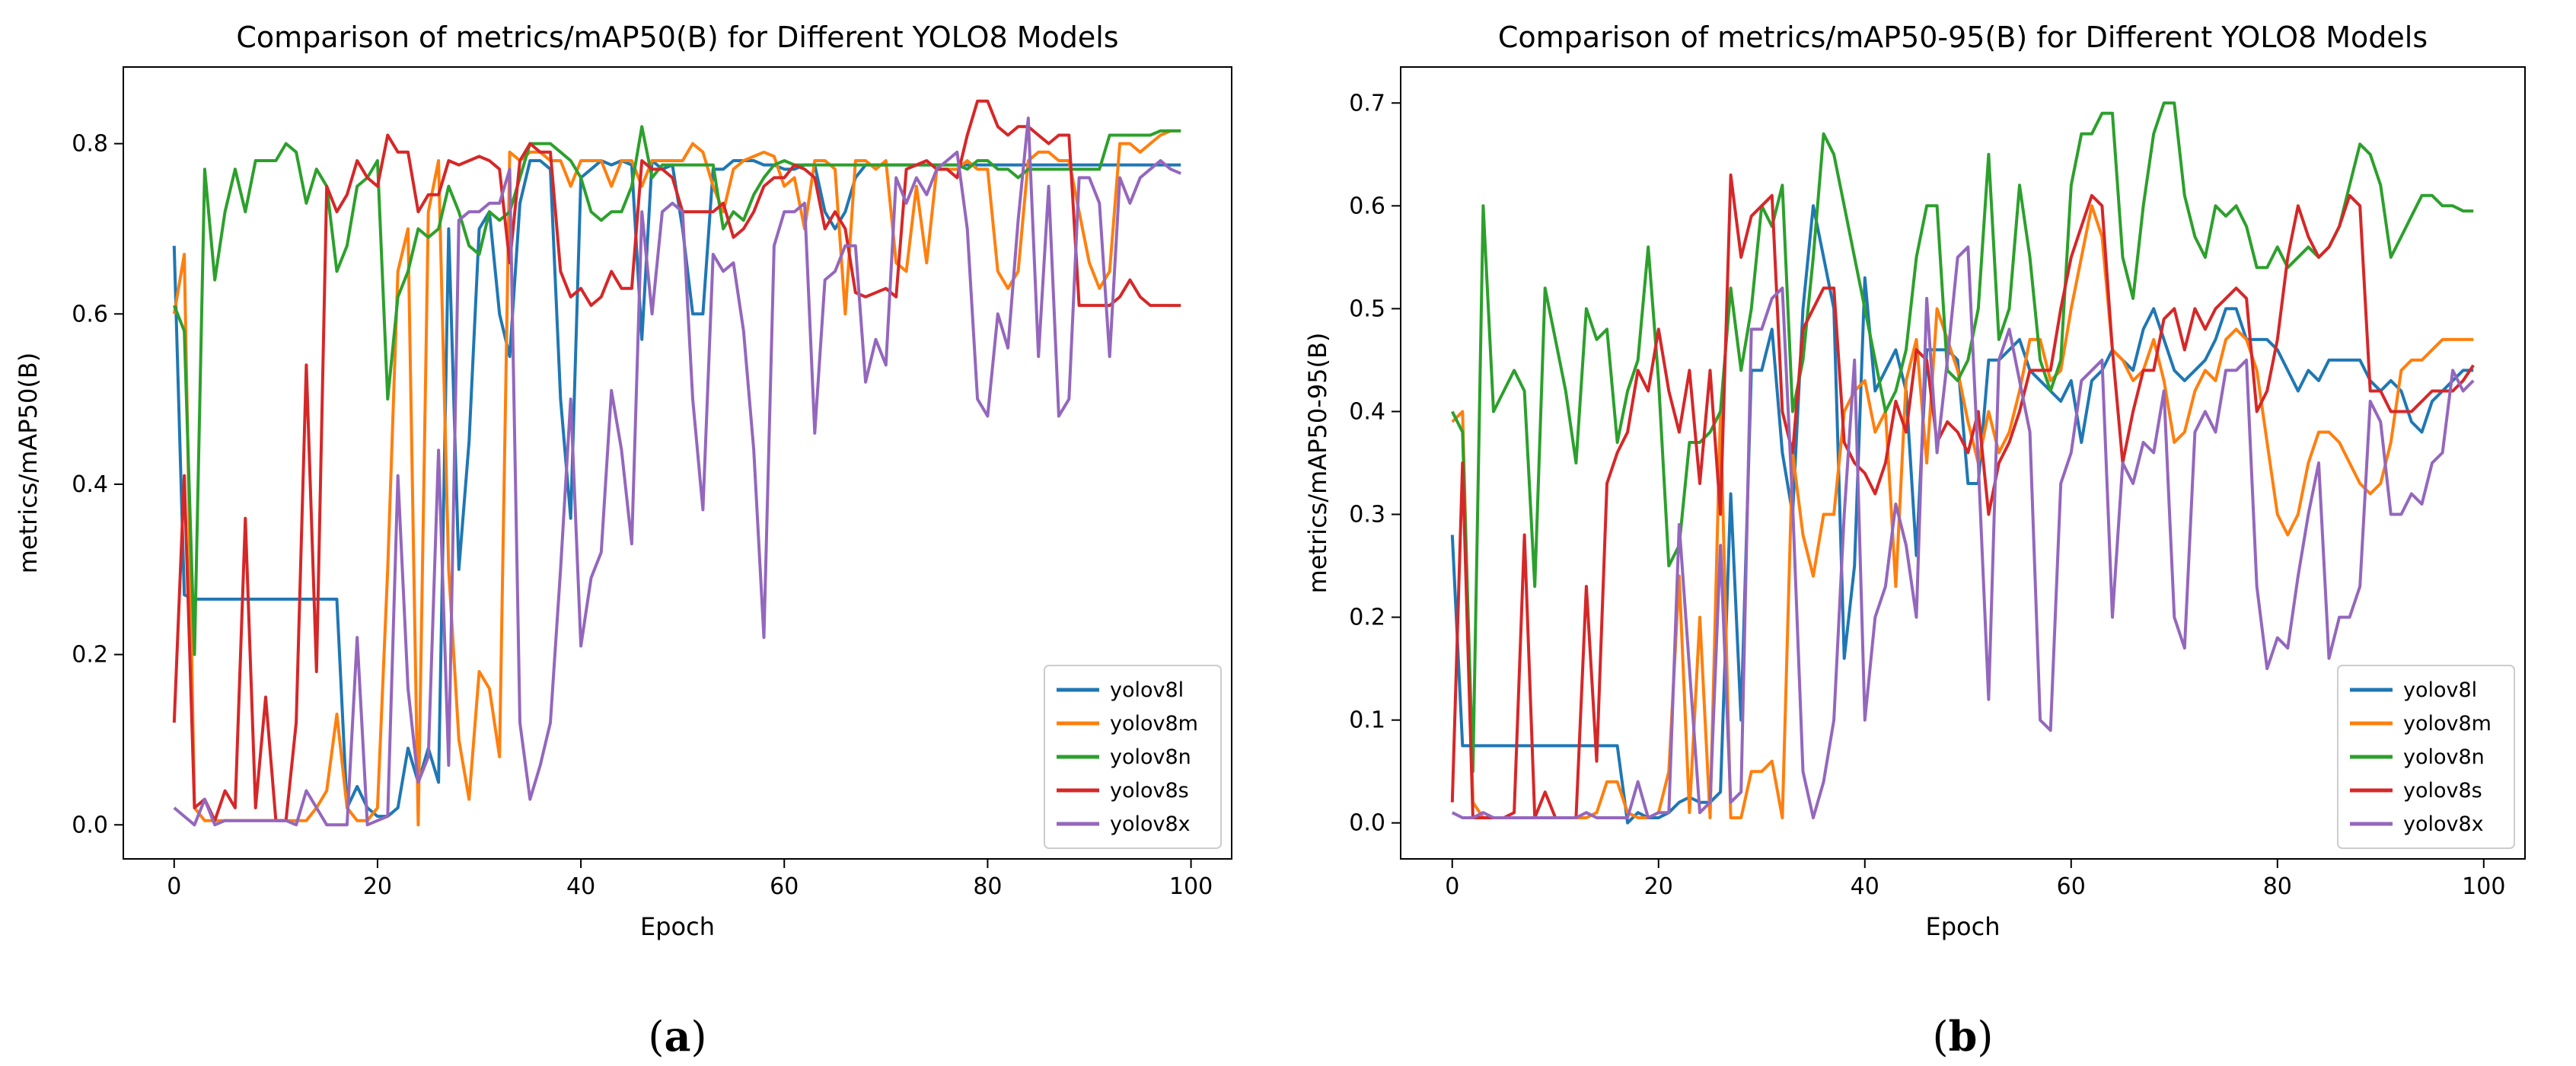 This screenshot has width=2576, height=1066. What do you see at coordinates (90, 484) in the screenshot?
I see `chart-a-ytick-label: 0.4` at bounding box center [90, 484].